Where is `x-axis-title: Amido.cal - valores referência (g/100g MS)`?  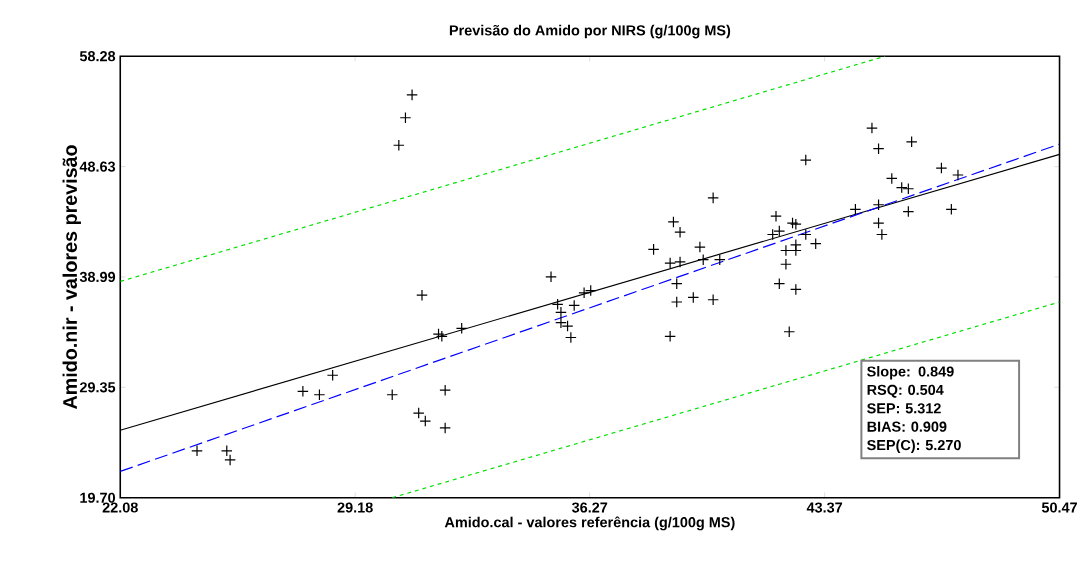
x-axis-title: Amido.cal - valores referência (g/100g MS) is located at coordinates (589, 523).